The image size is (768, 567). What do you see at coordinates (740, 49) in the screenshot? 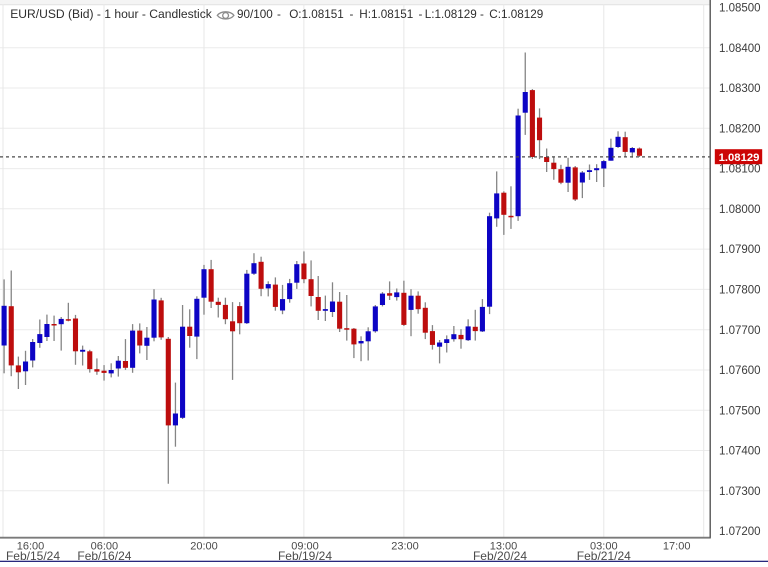
I see `svg-text: 1.08400` at bounding box center [740, 49].